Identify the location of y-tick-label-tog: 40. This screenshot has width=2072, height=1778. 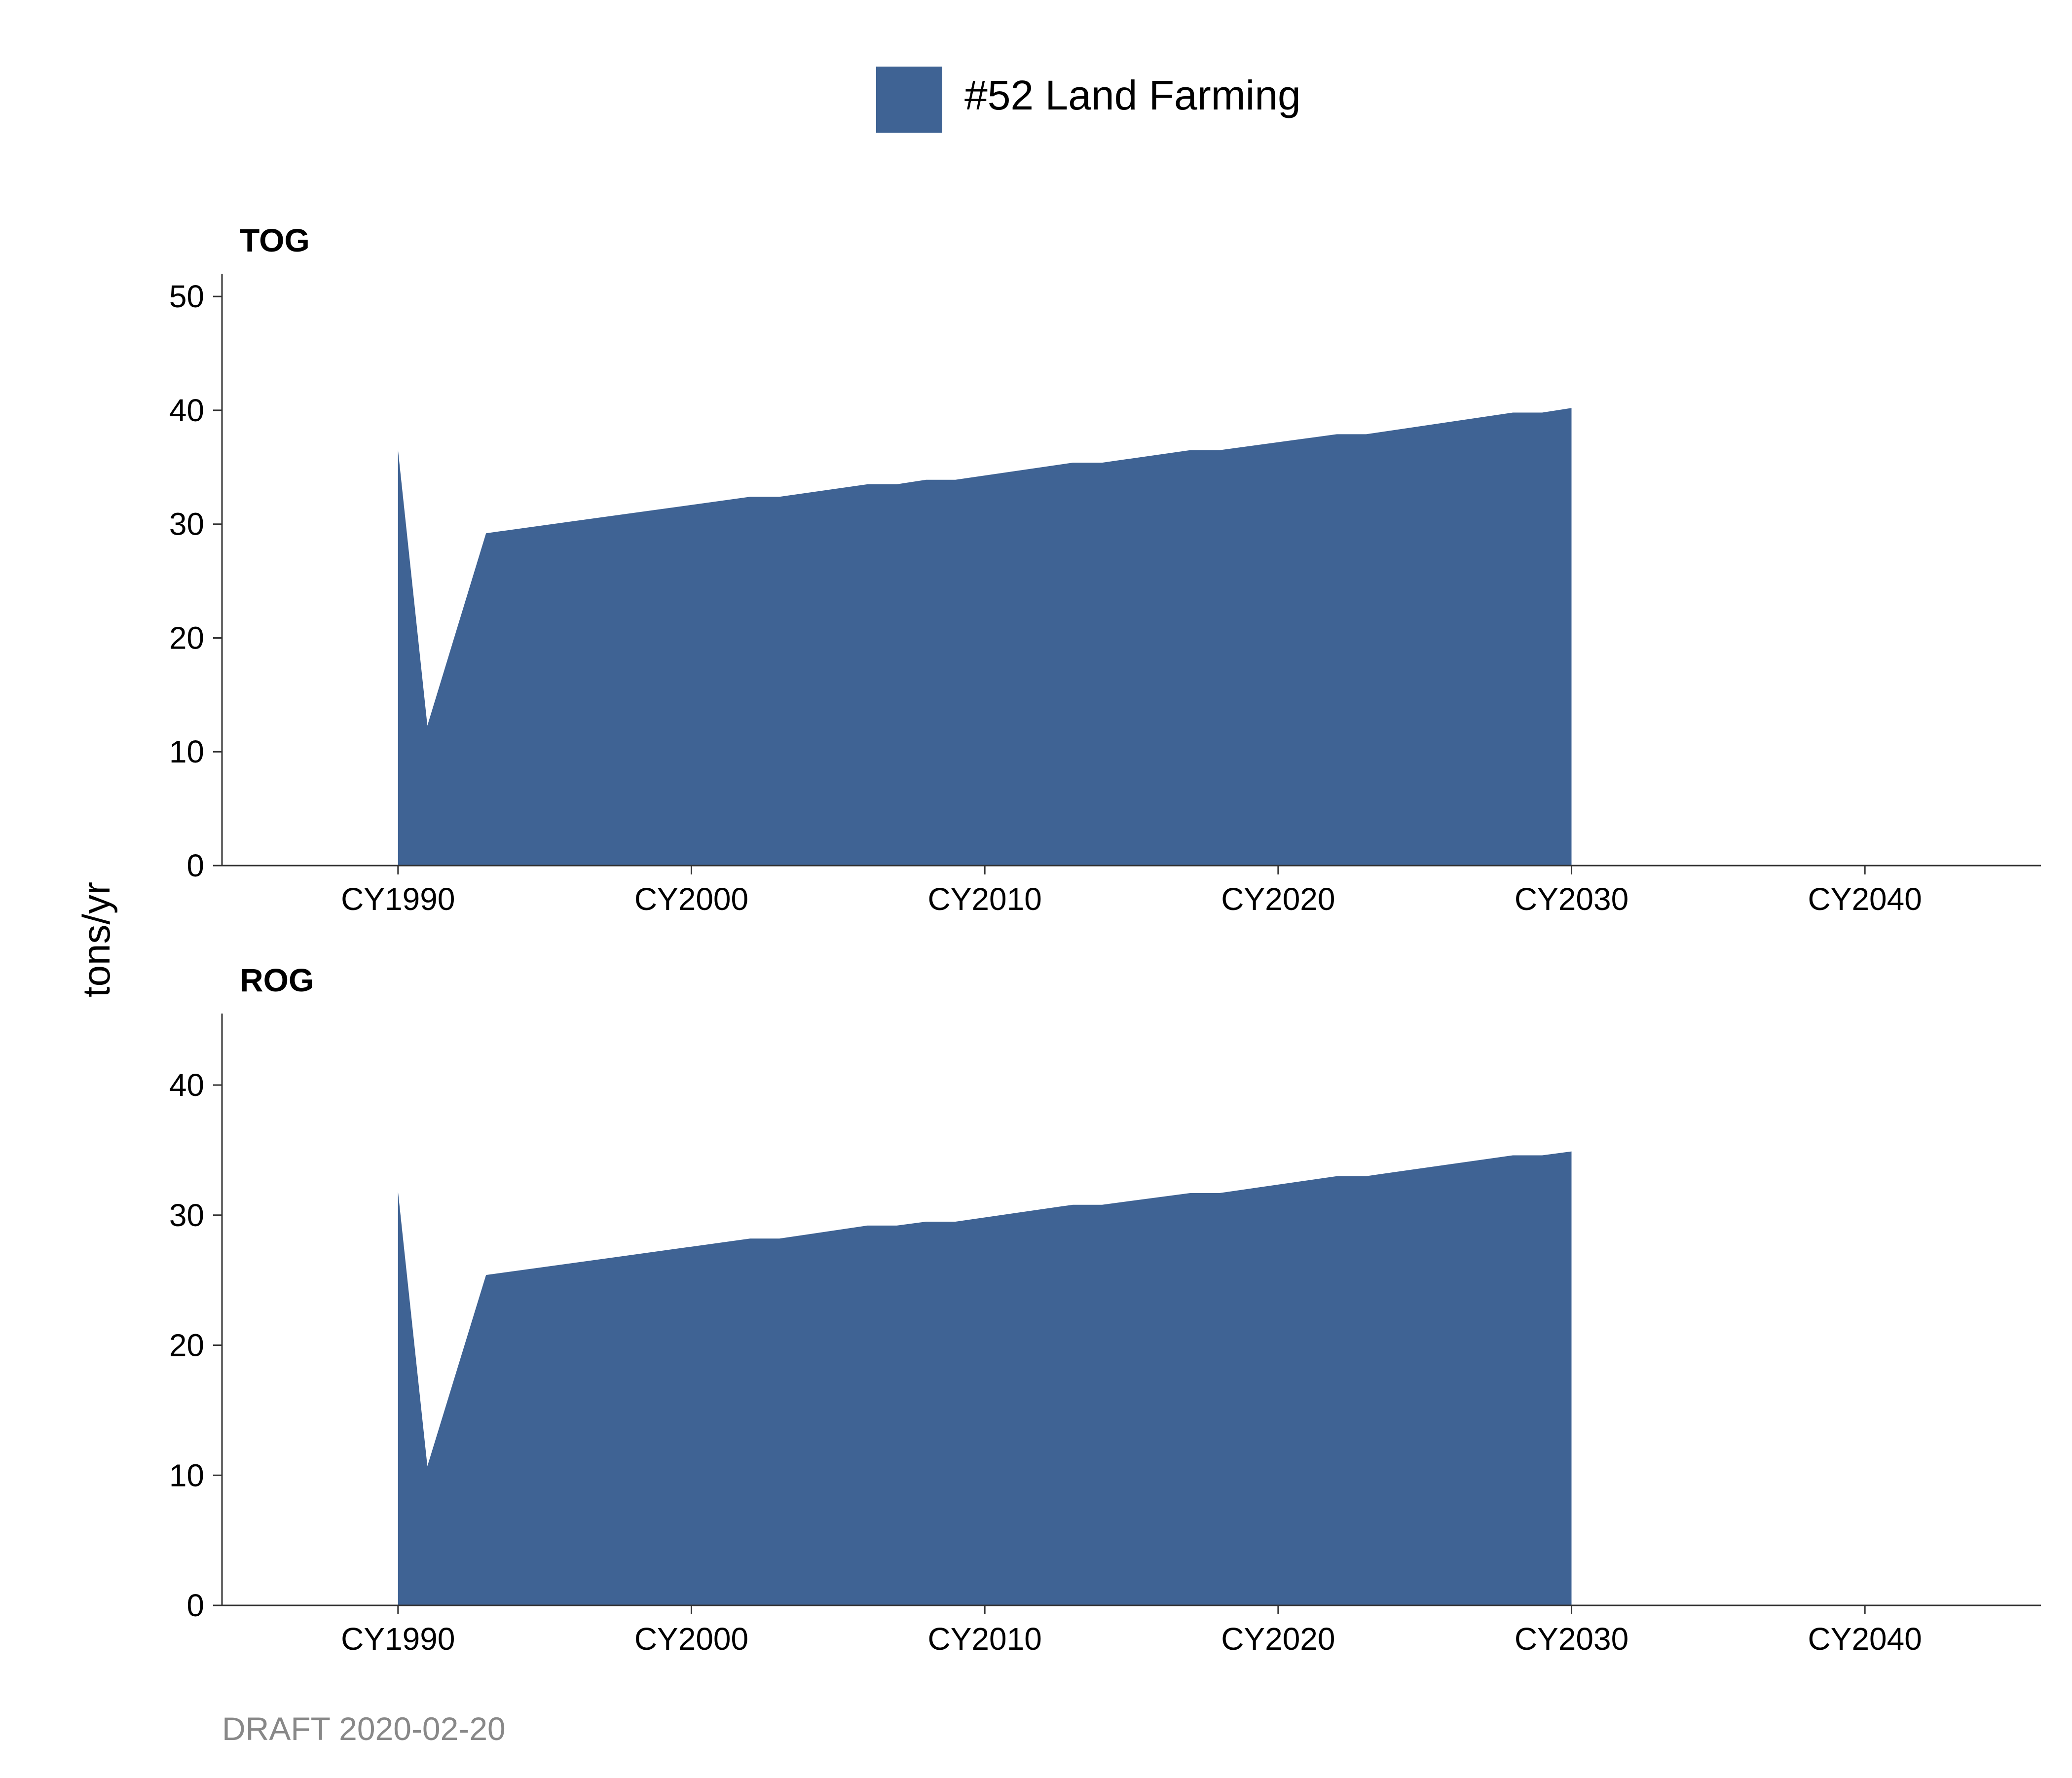
(187, 410).